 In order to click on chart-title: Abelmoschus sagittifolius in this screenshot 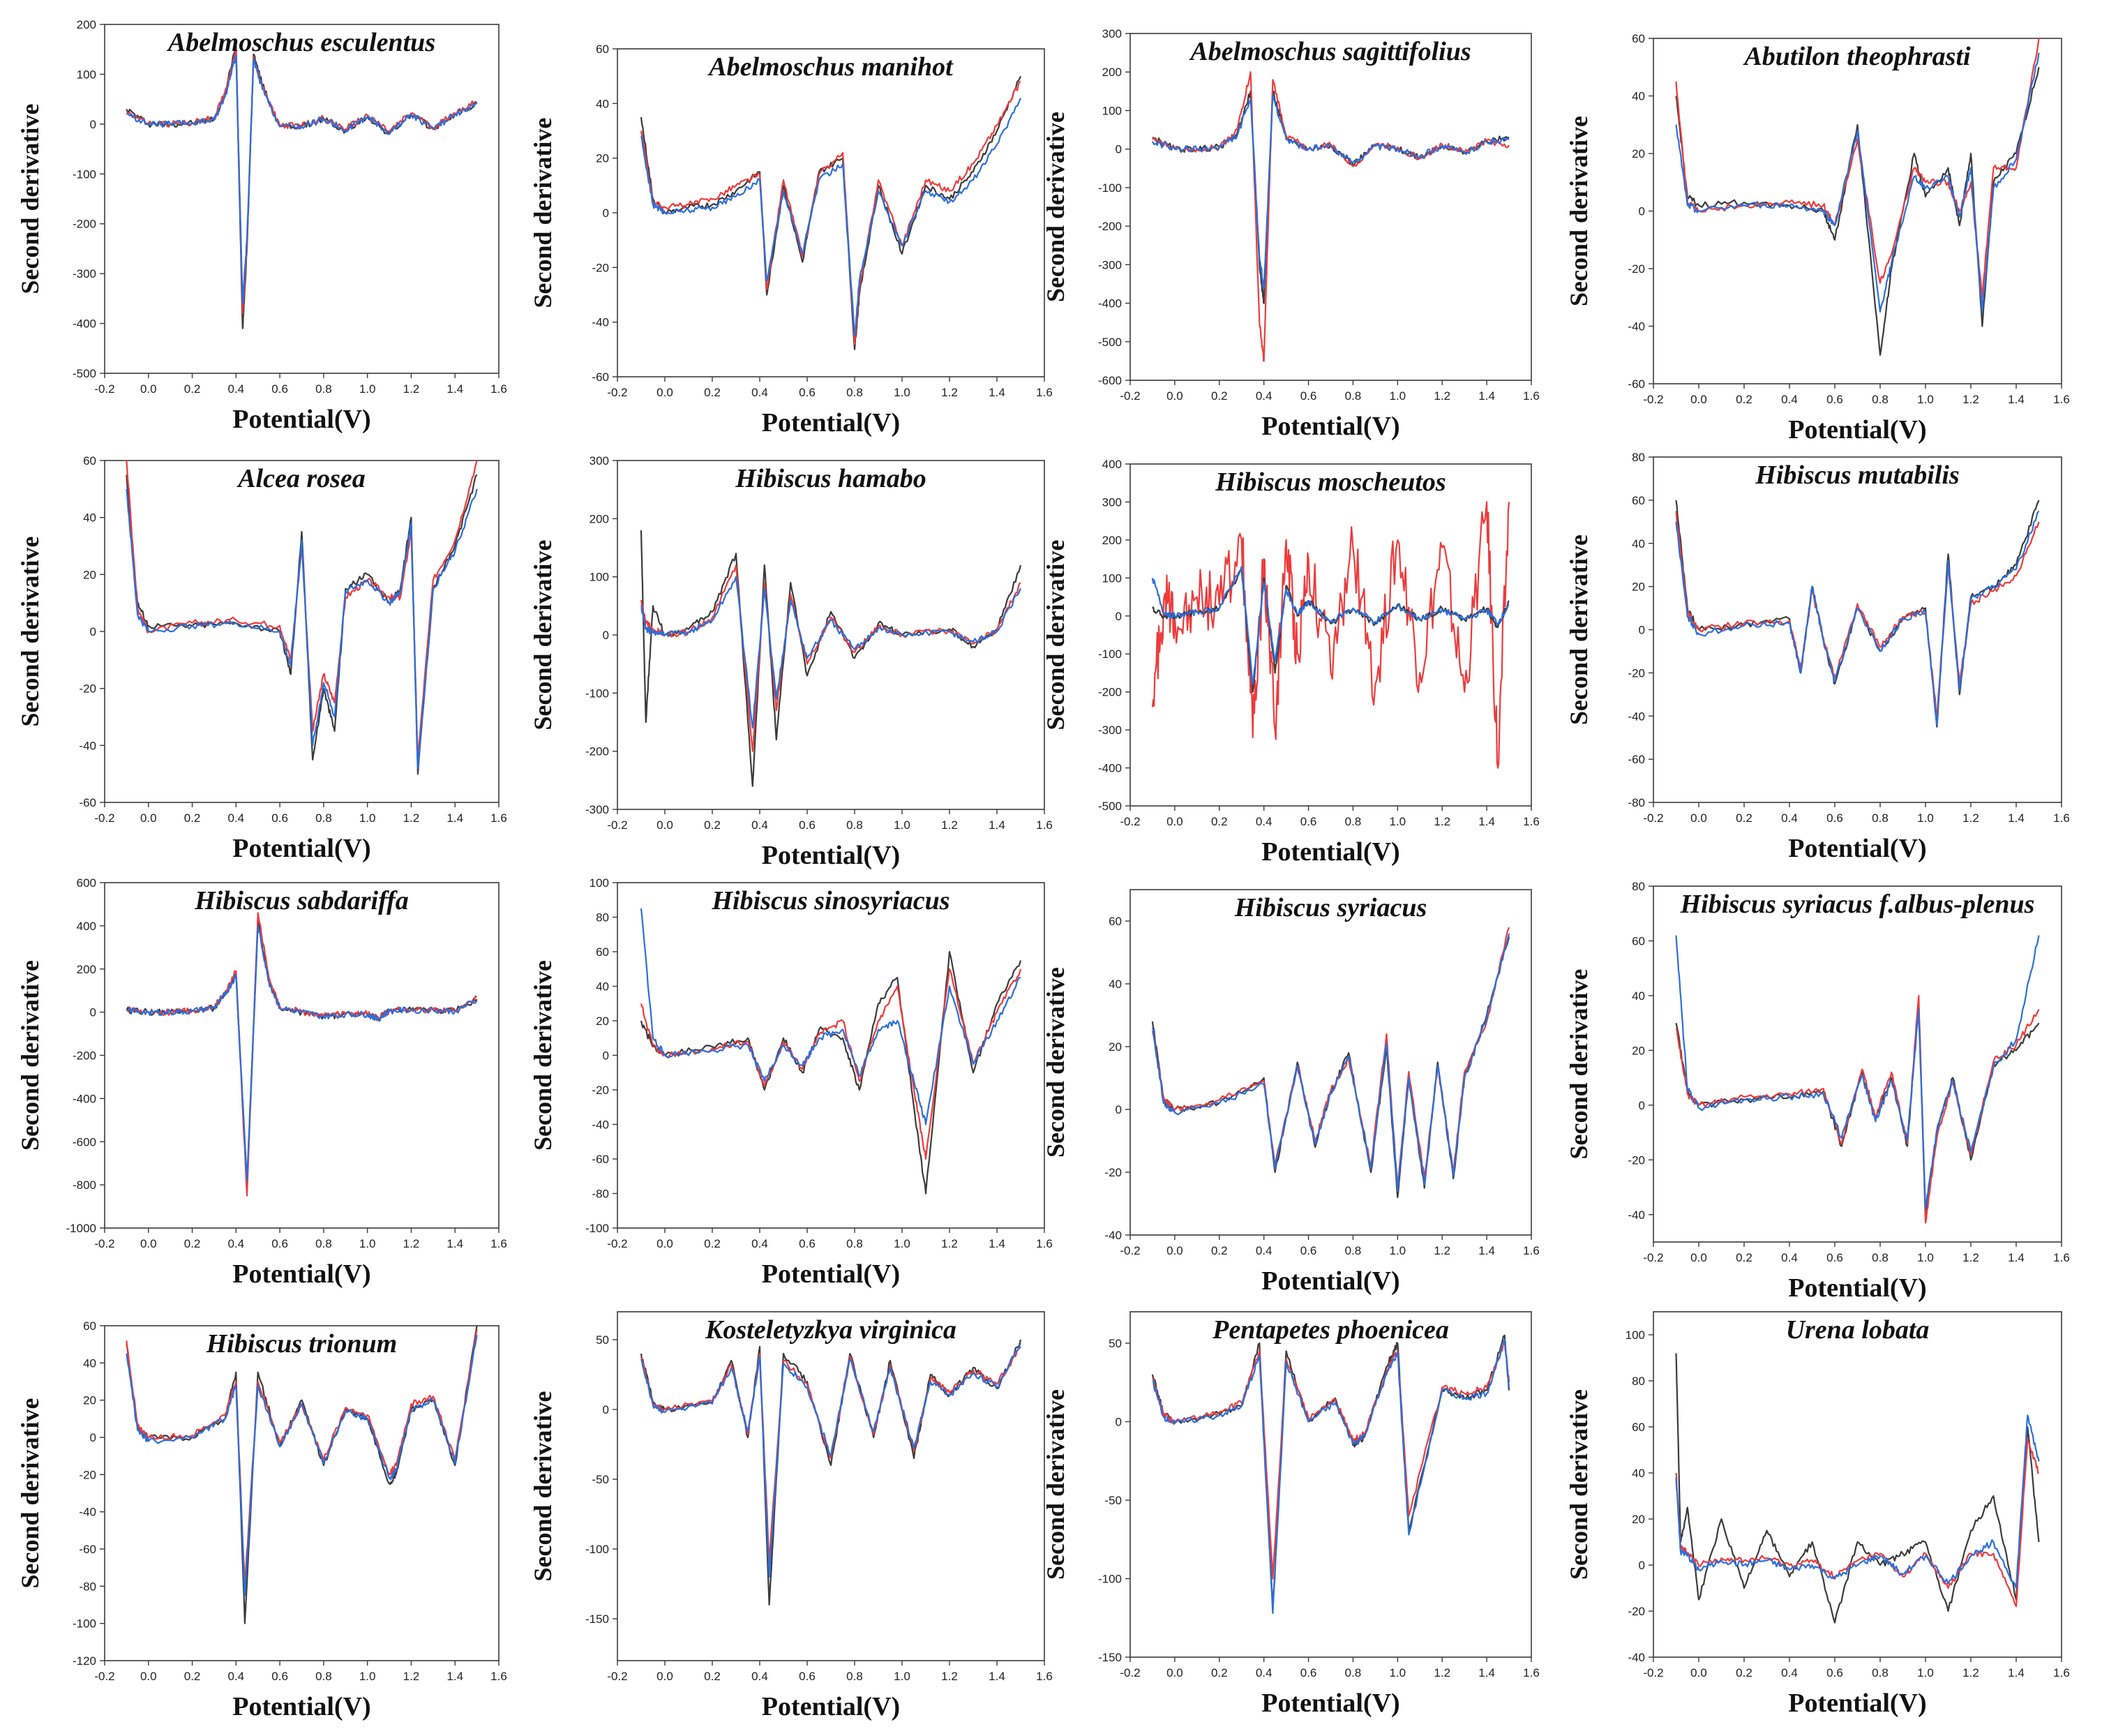, I will do `click(1330, 51)`.